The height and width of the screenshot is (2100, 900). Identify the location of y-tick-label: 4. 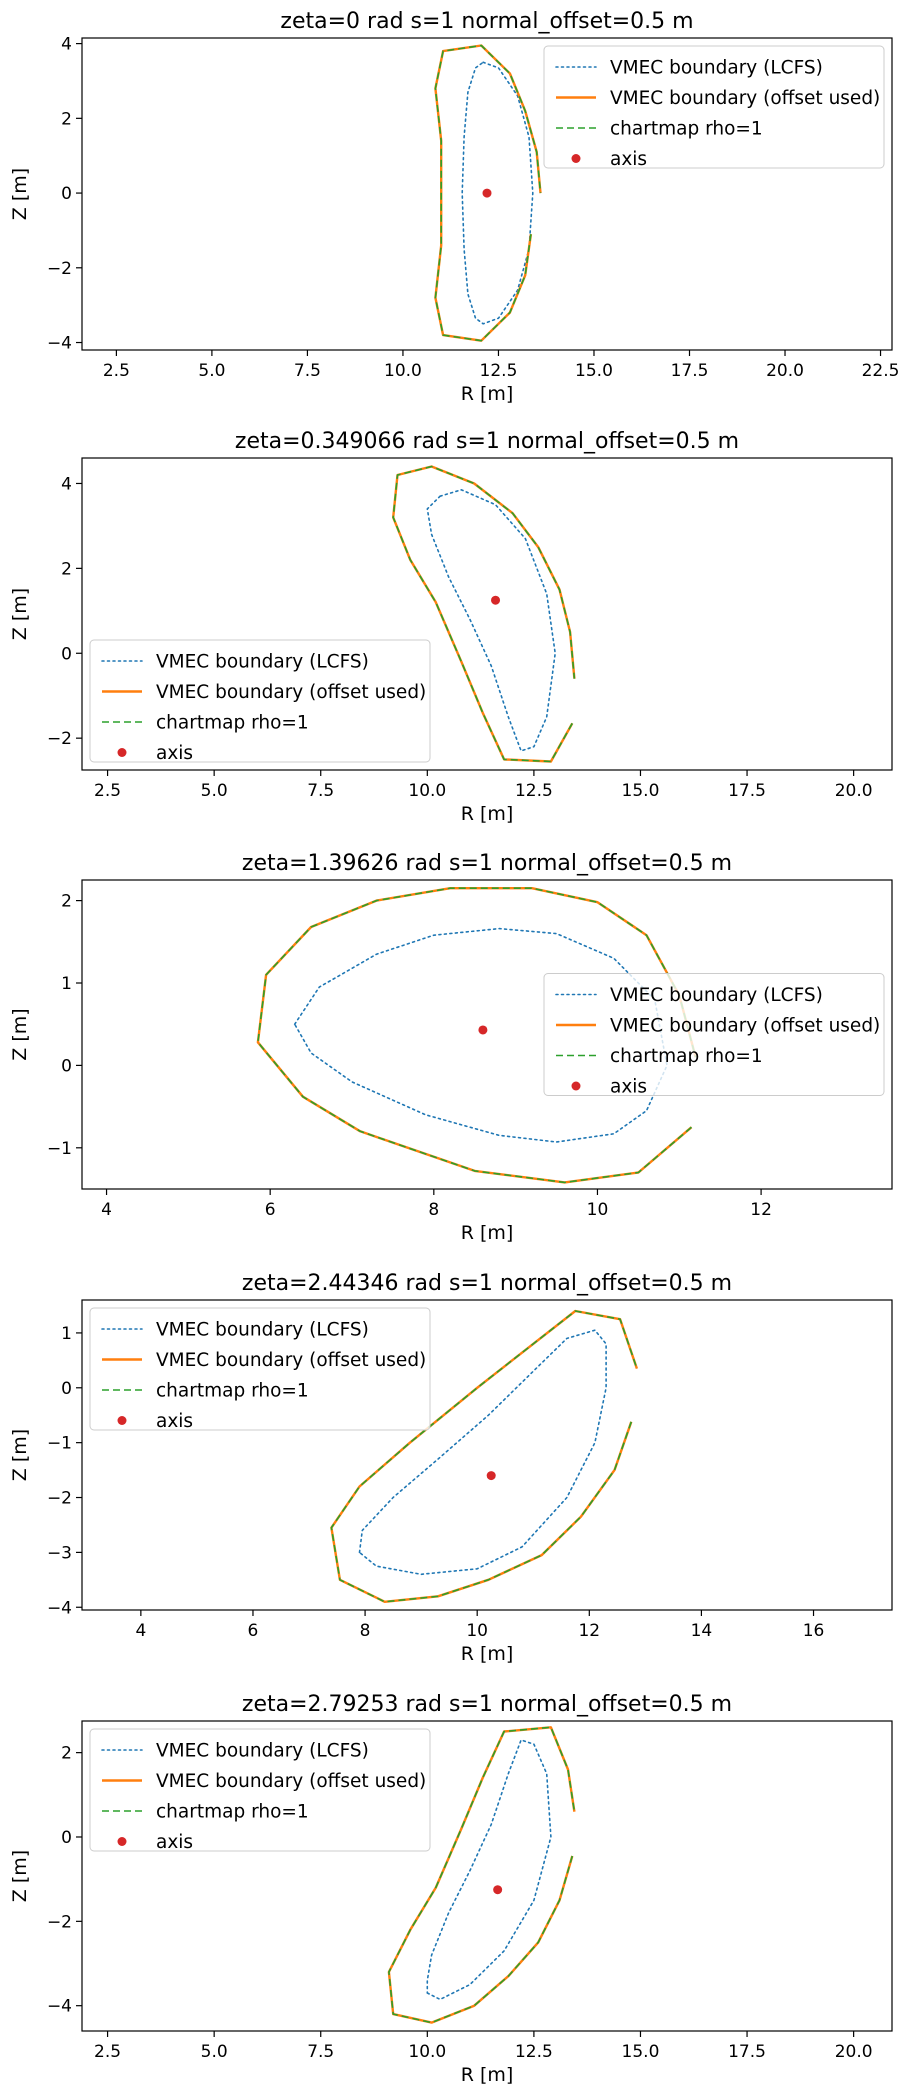
(66, 484).